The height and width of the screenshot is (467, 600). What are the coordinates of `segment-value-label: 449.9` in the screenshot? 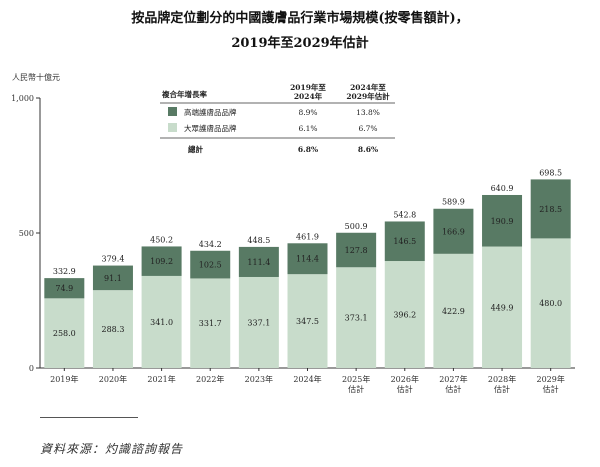 It's located at (502, 307).